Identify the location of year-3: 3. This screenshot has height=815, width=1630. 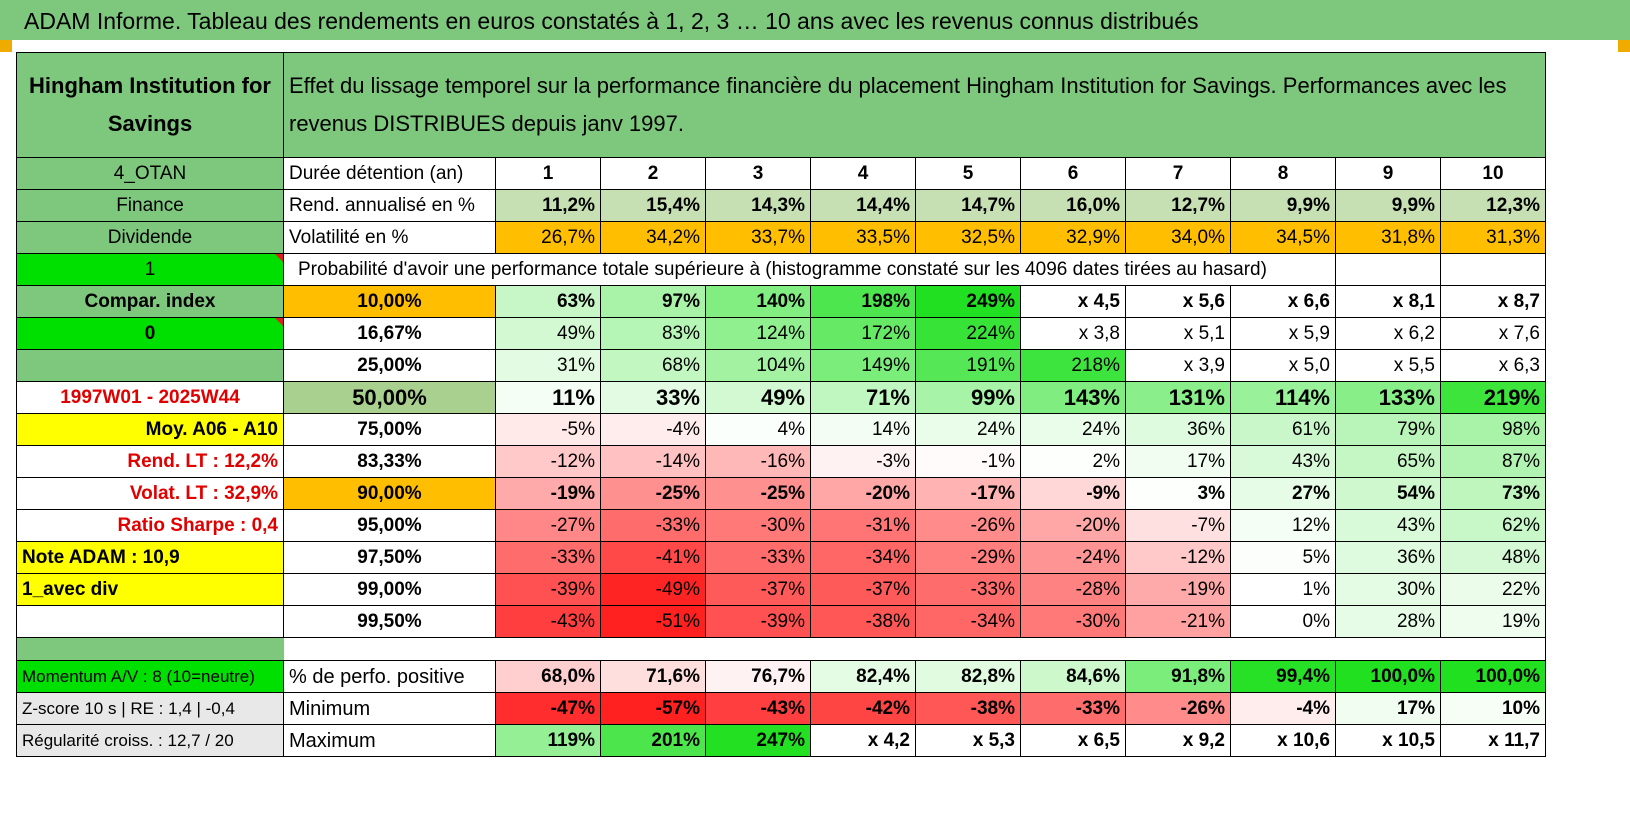
(758, 173).